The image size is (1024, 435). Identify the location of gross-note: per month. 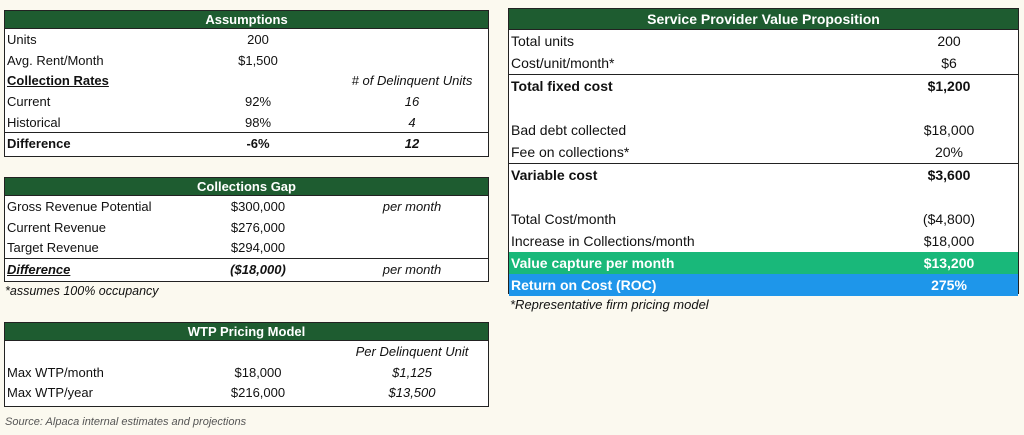
(412, 206).